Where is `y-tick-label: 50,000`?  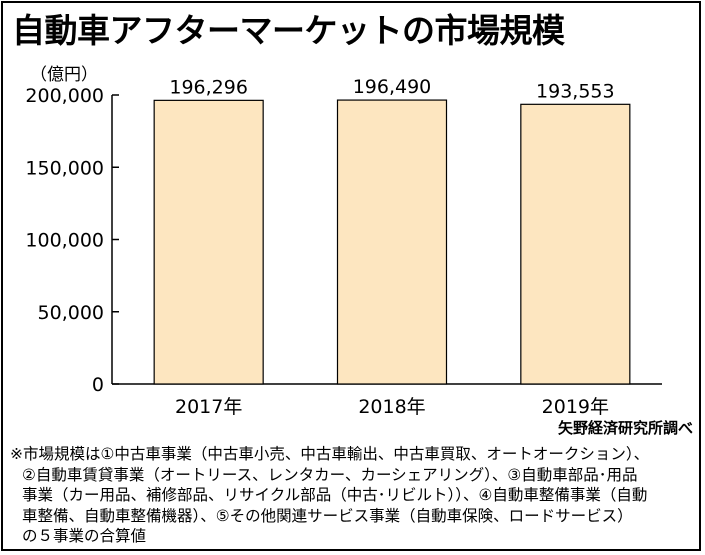 y-tick-label: 50,000 is located at coordinates (71, 313).